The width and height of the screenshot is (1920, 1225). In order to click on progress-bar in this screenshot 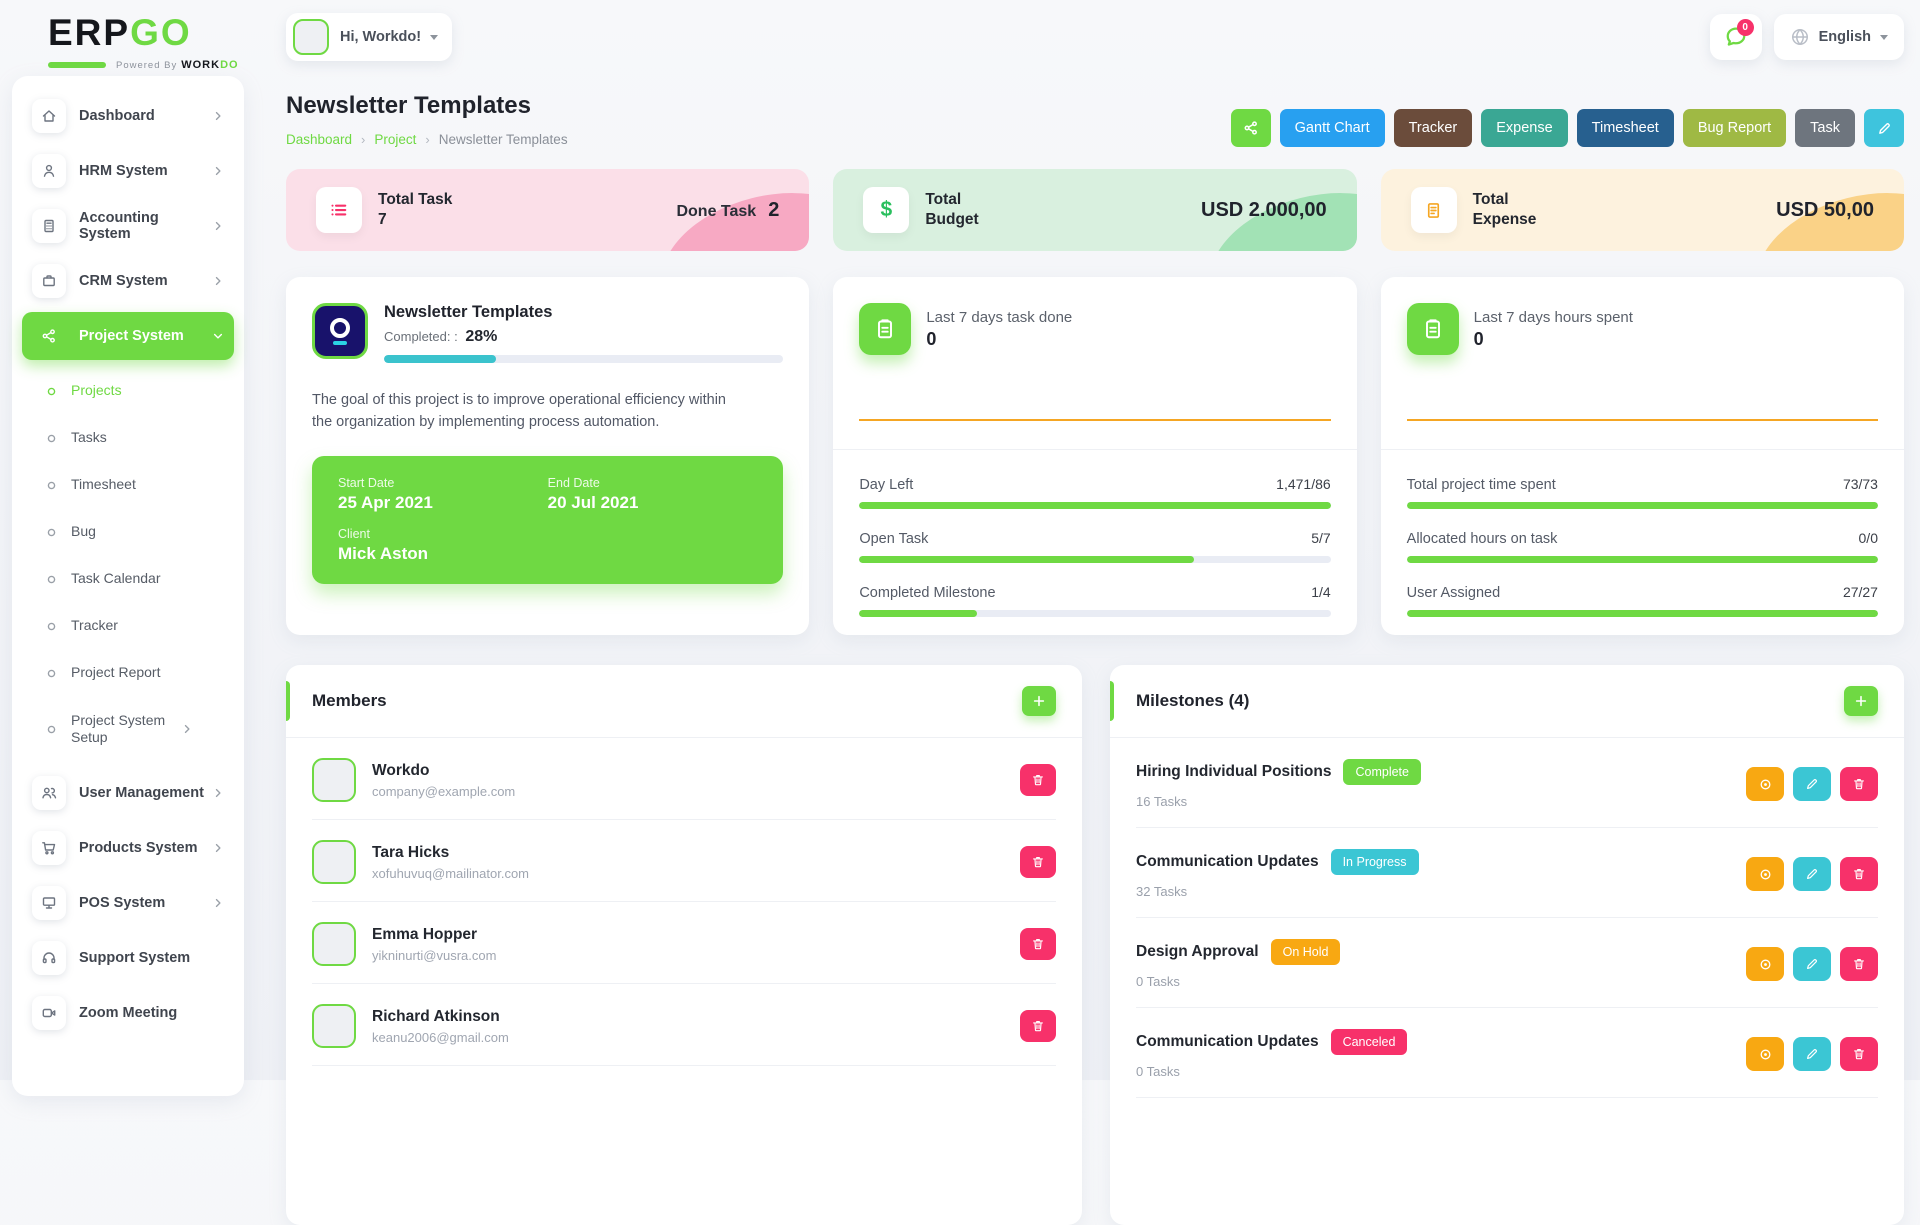, I will do `click(1095, 505)`.